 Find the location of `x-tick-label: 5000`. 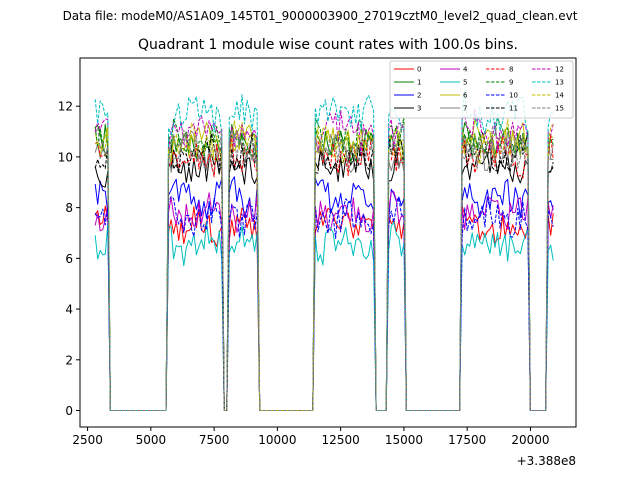

x-tick-label: 5000 is located at coordinates (151, 440).